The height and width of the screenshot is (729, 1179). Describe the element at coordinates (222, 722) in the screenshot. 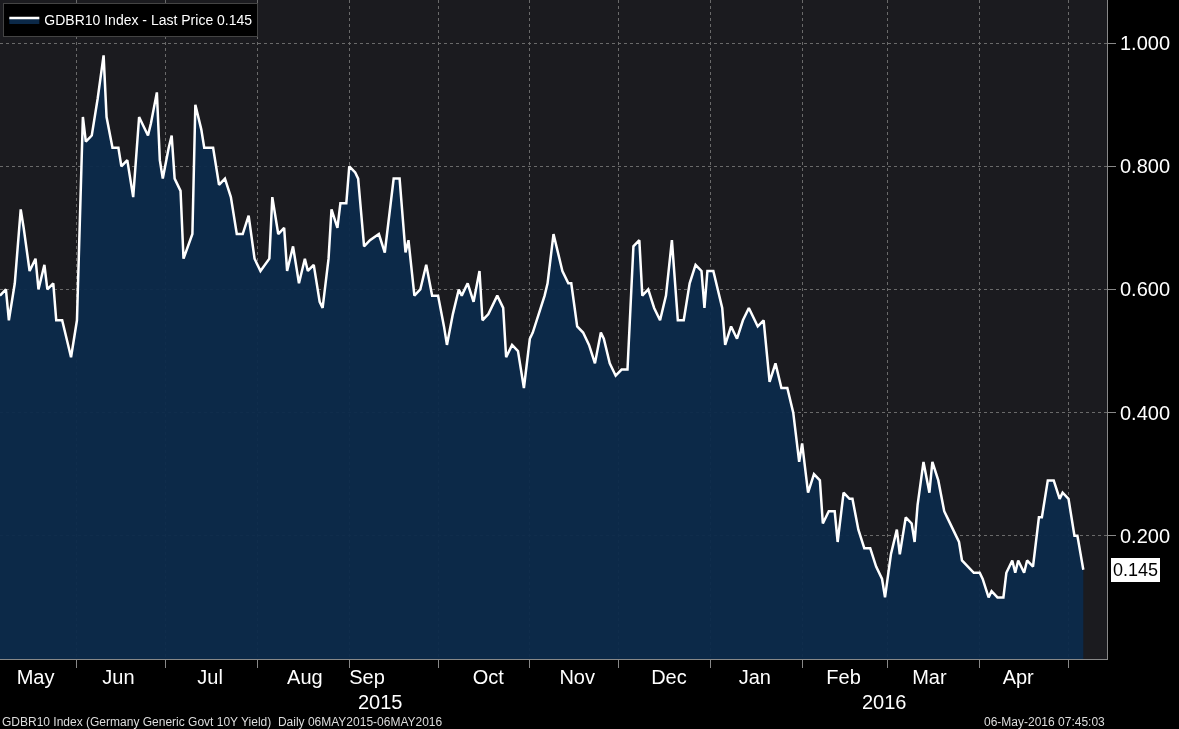

I see `text: GDBR10 Index (Germany Generic Govt 10Y Yield) Daily 06MAY2015-06MAY2016` at that location.